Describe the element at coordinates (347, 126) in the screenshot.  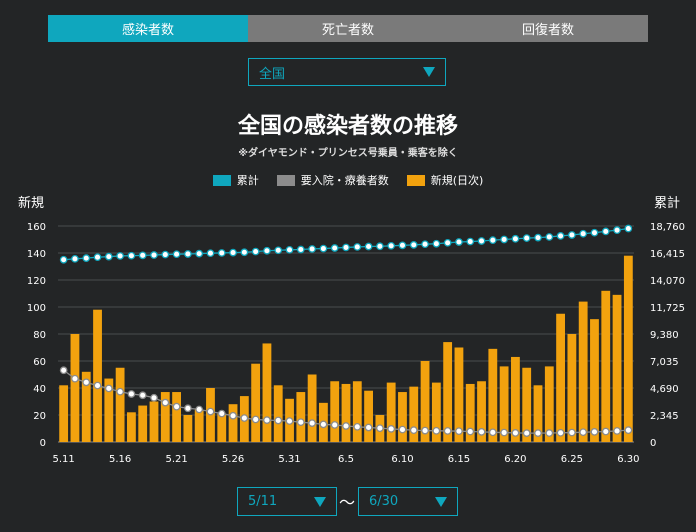
I see `chart-title: 全国の感染者数の推移` at that location.